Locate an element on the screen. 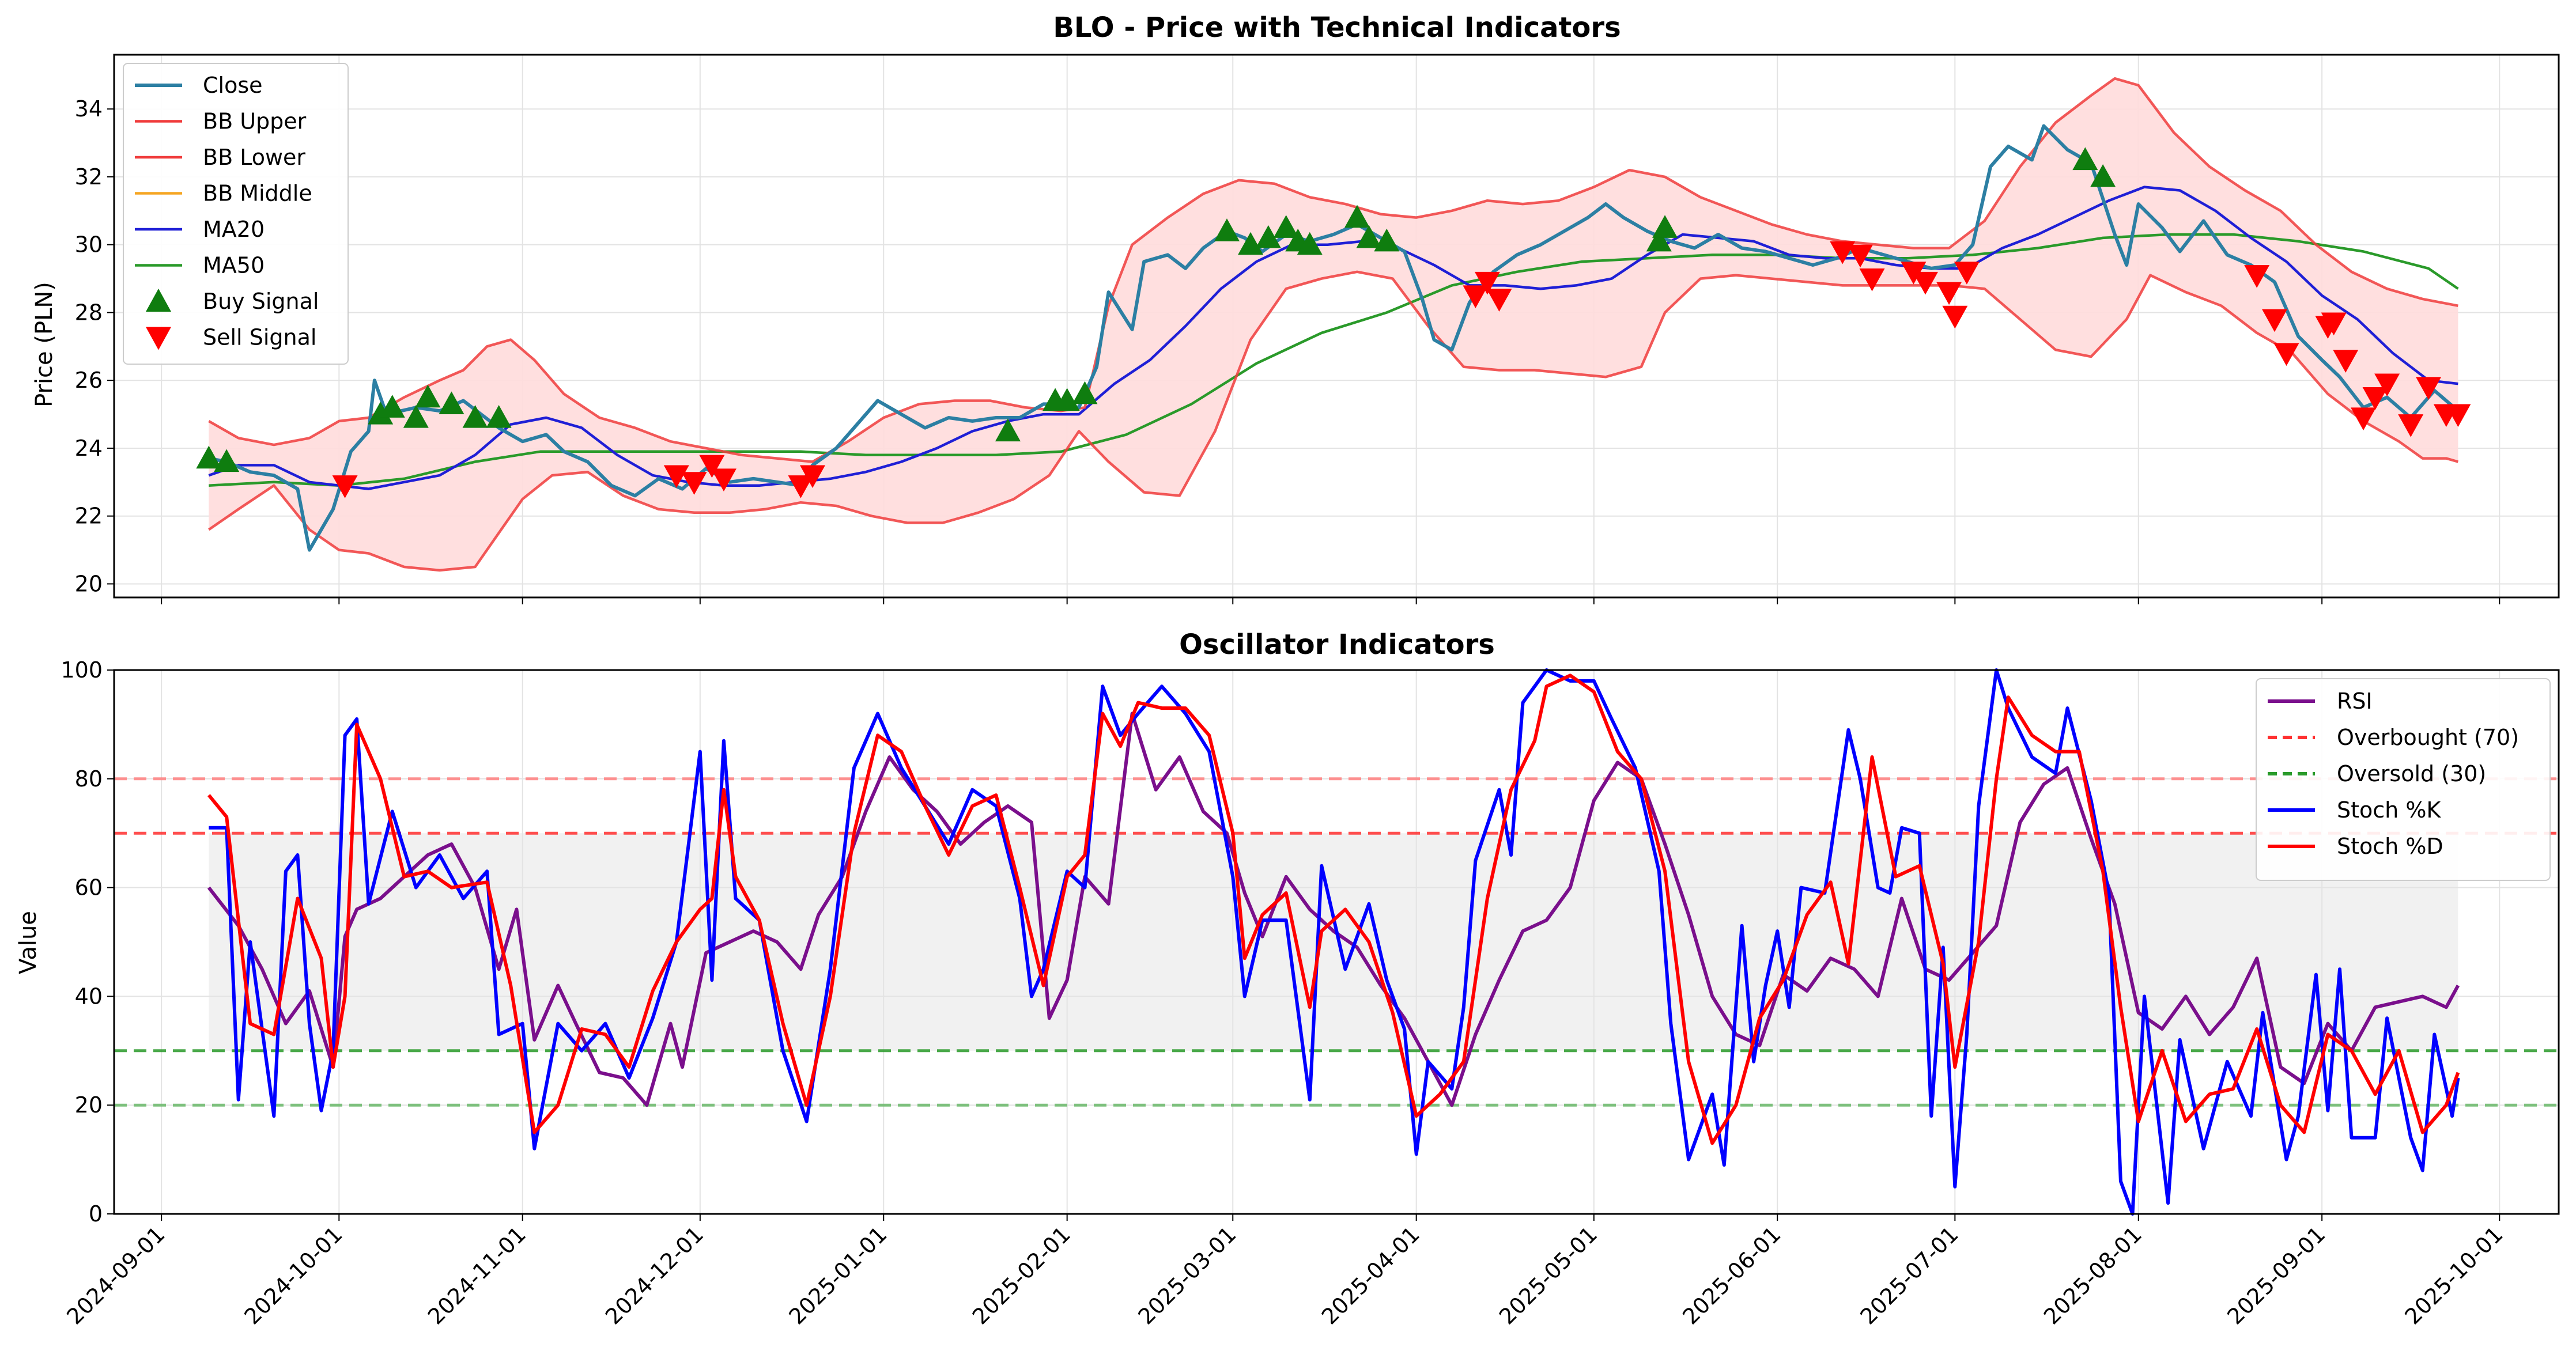 The image size is (2576, 1366). neutral-zone-rect is located at coordinates (1333, 942).